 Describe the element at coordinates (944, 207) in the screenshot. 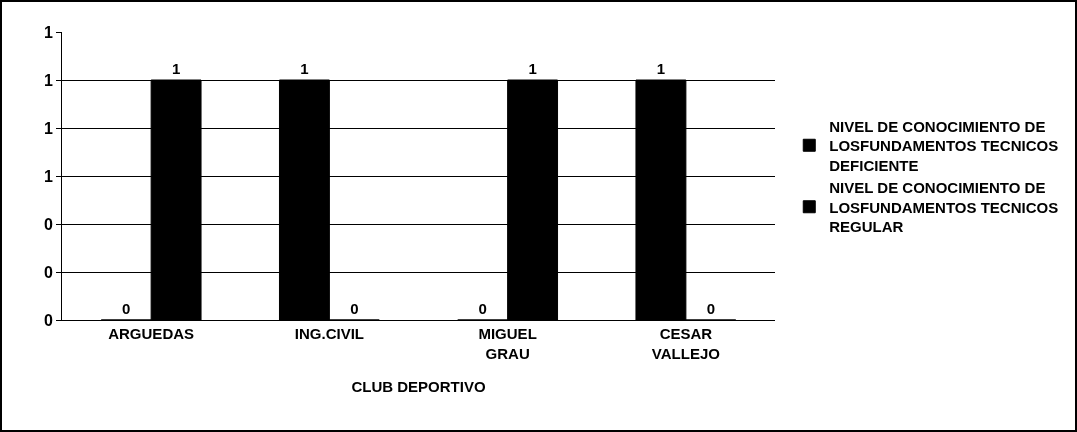

I see `legend-label: NIVEL DE CONOCIMIENTO DE LOSFUNDAMENTOS TECNICOS REGULAR` at that location.